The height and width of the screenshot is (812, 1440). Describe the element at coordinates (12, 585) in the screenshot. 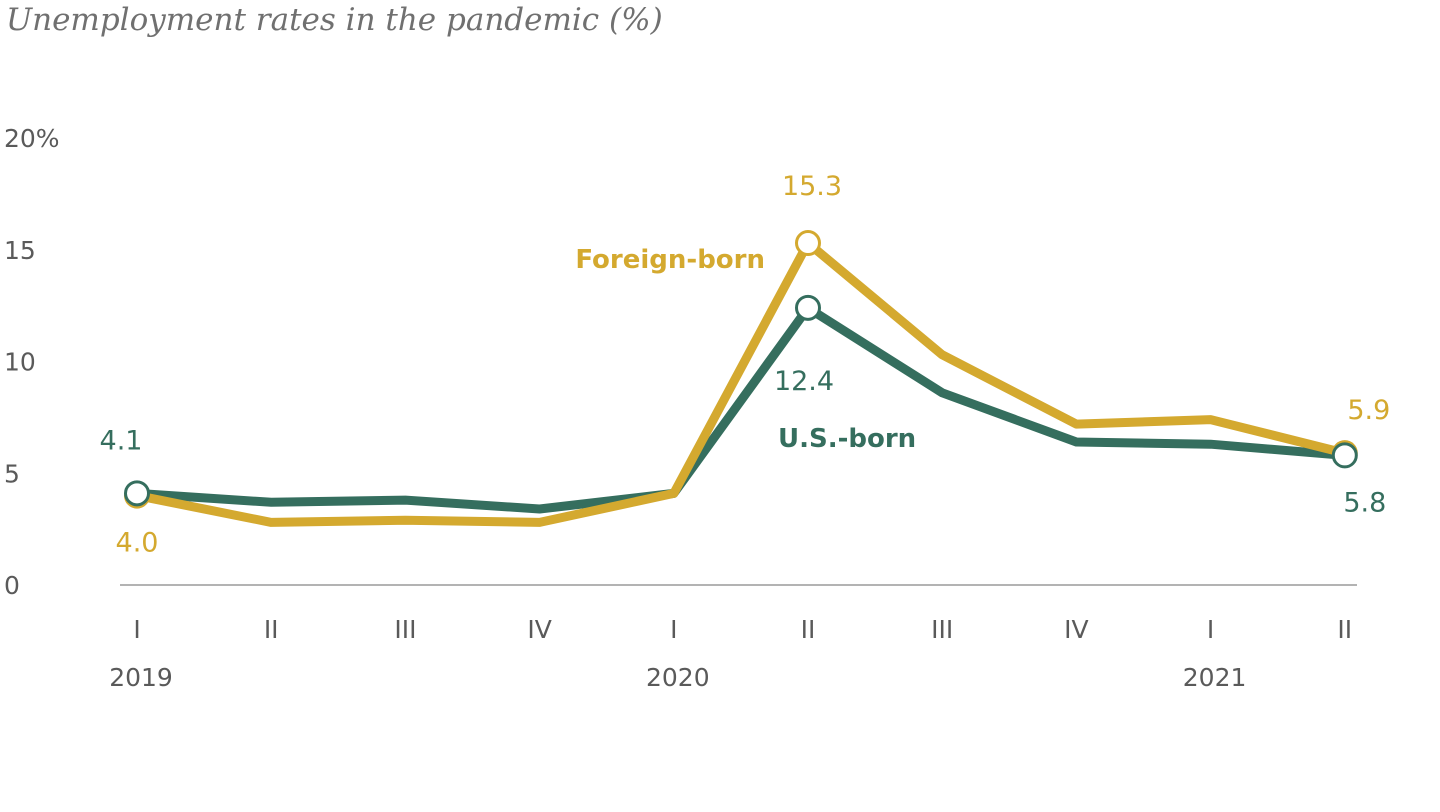

I see `y-tick-label: 0` at that location.